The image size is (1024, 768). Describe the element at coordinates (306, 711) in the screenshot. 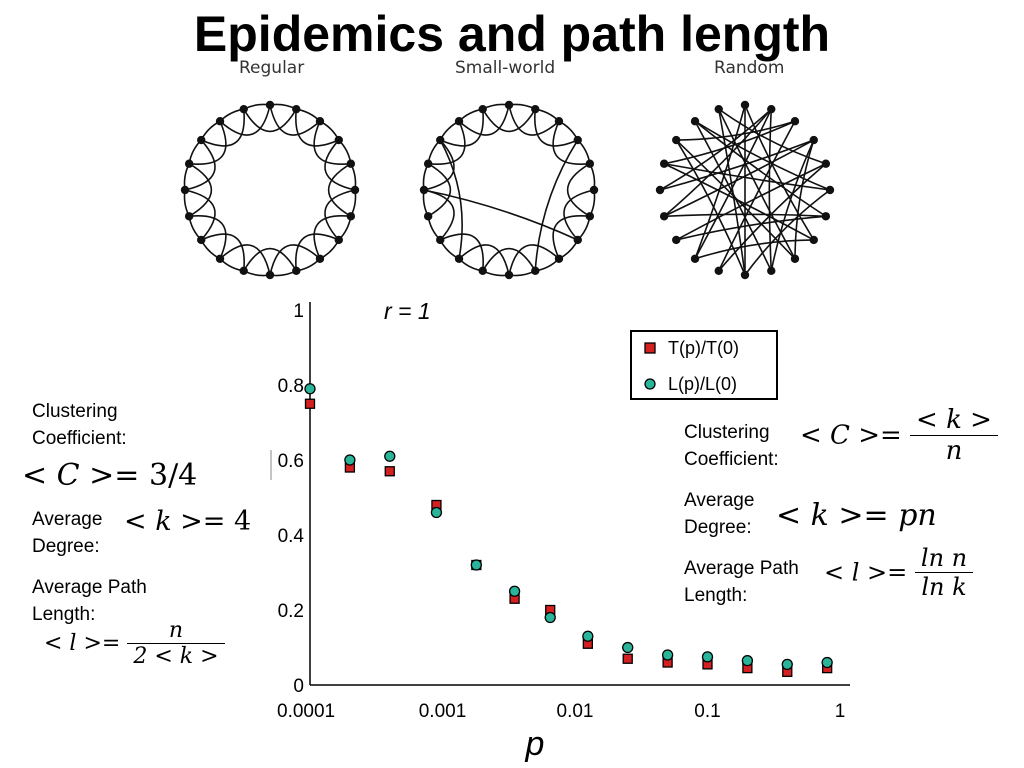

I see `x-tick-label: 0.0001` at that location.